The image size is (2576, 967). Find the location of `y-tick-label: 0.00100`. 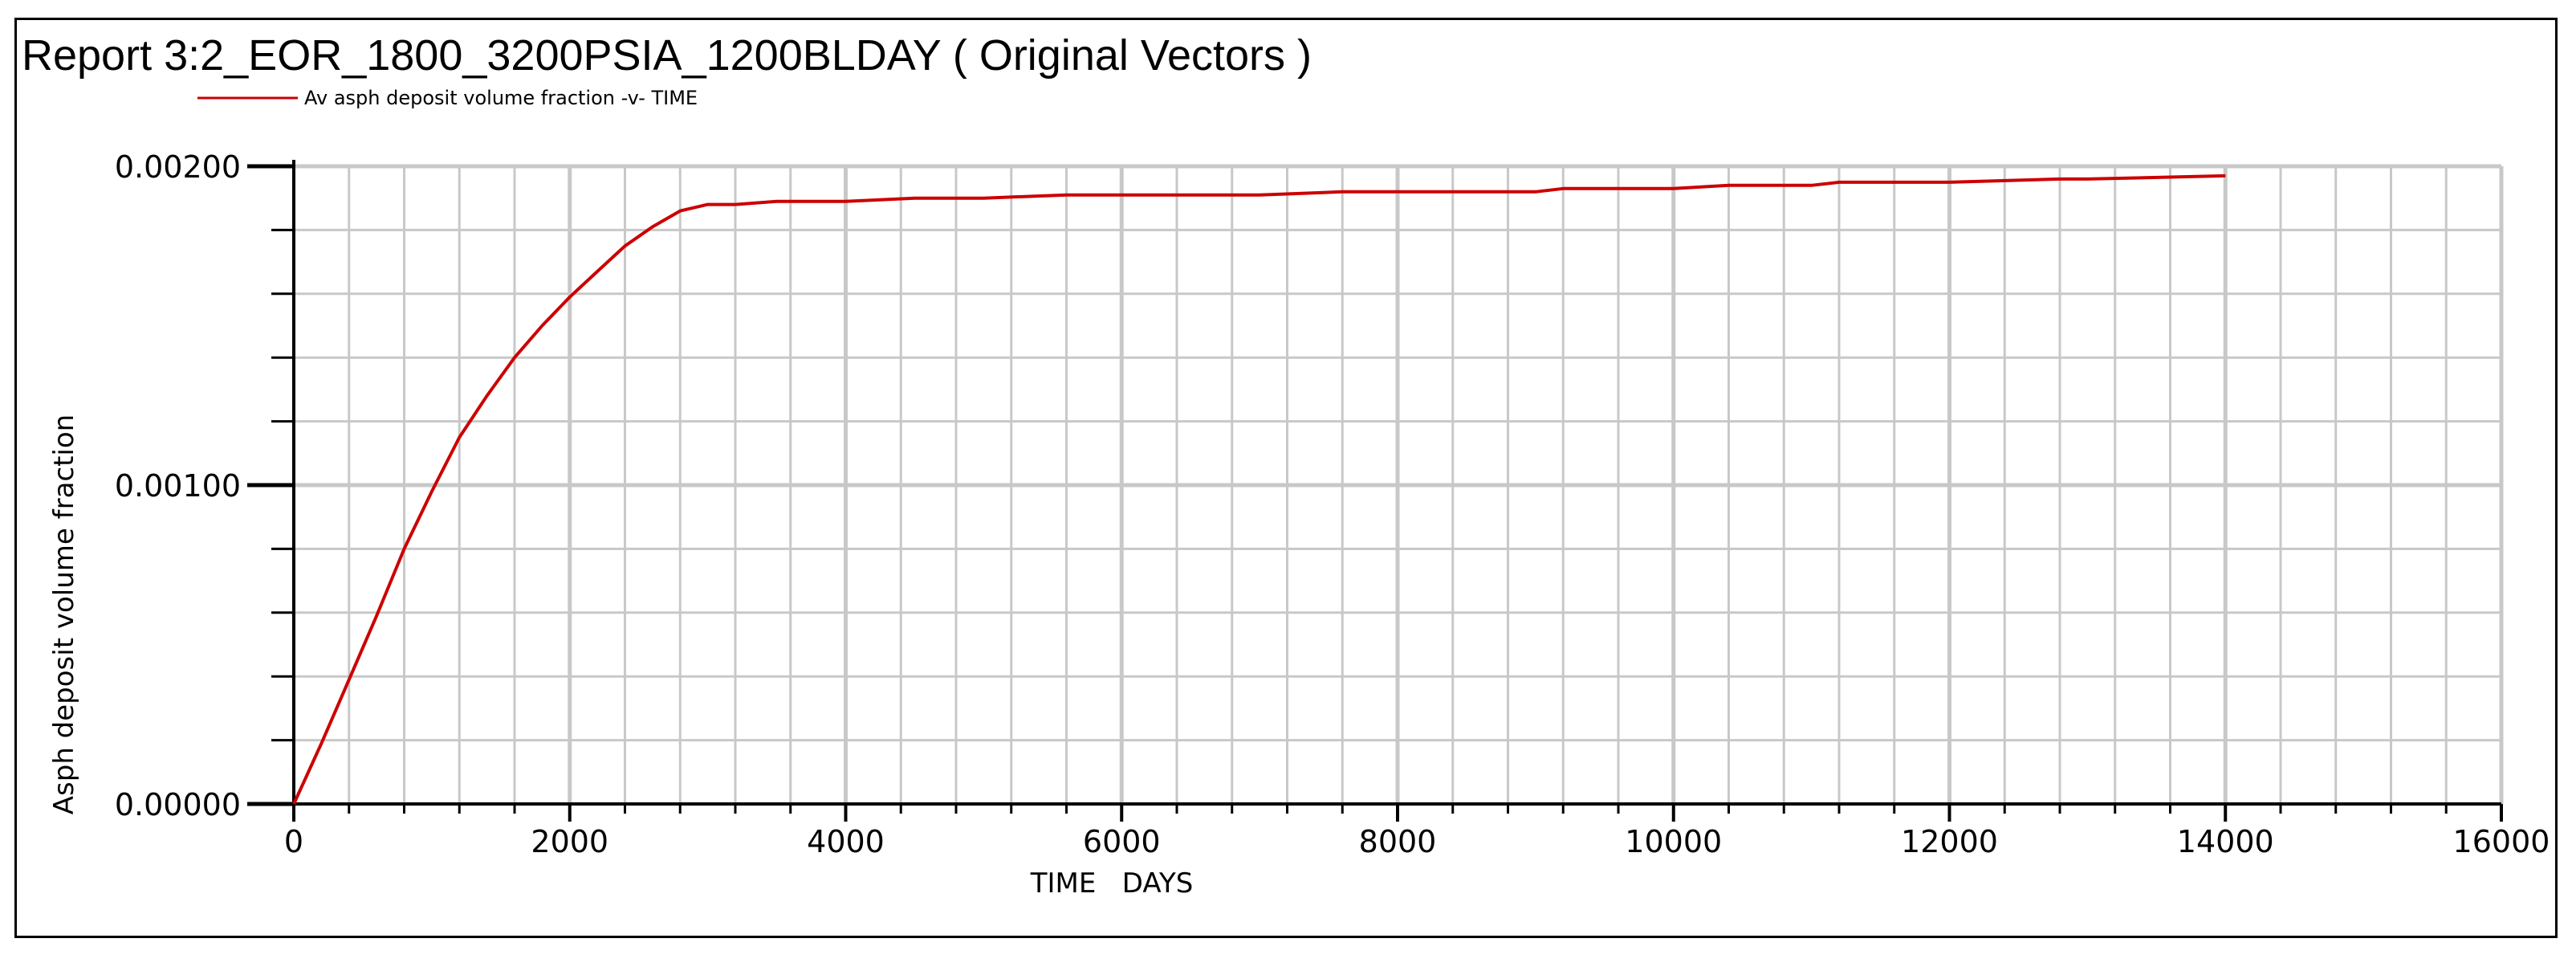

y-tick-label: 0.00100 is located at coordinates (178, 486).